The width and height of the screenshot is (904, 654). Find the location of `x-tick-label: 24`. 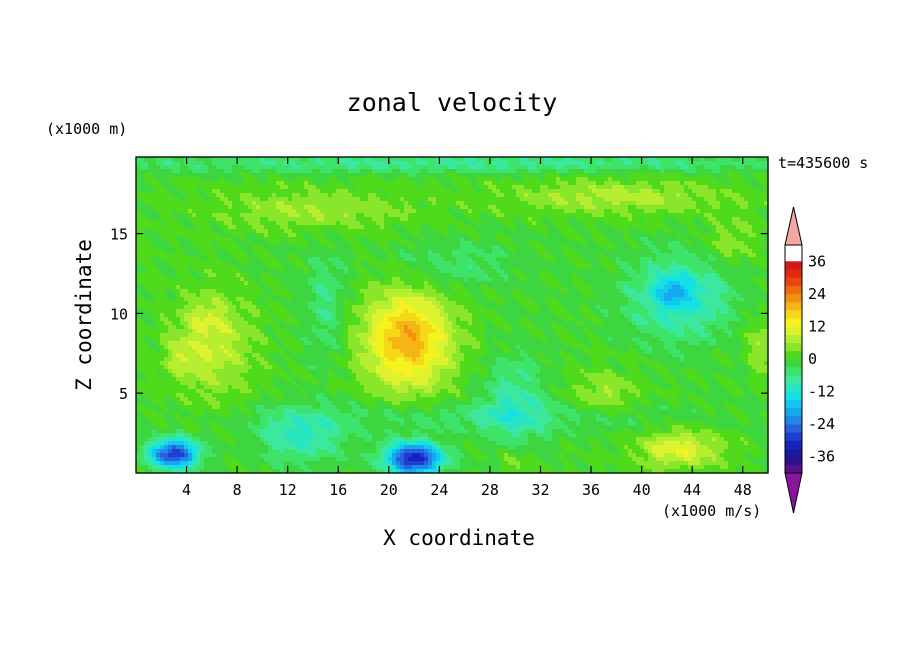

x-tick-label: 24 is located at coordinates (439, 490).